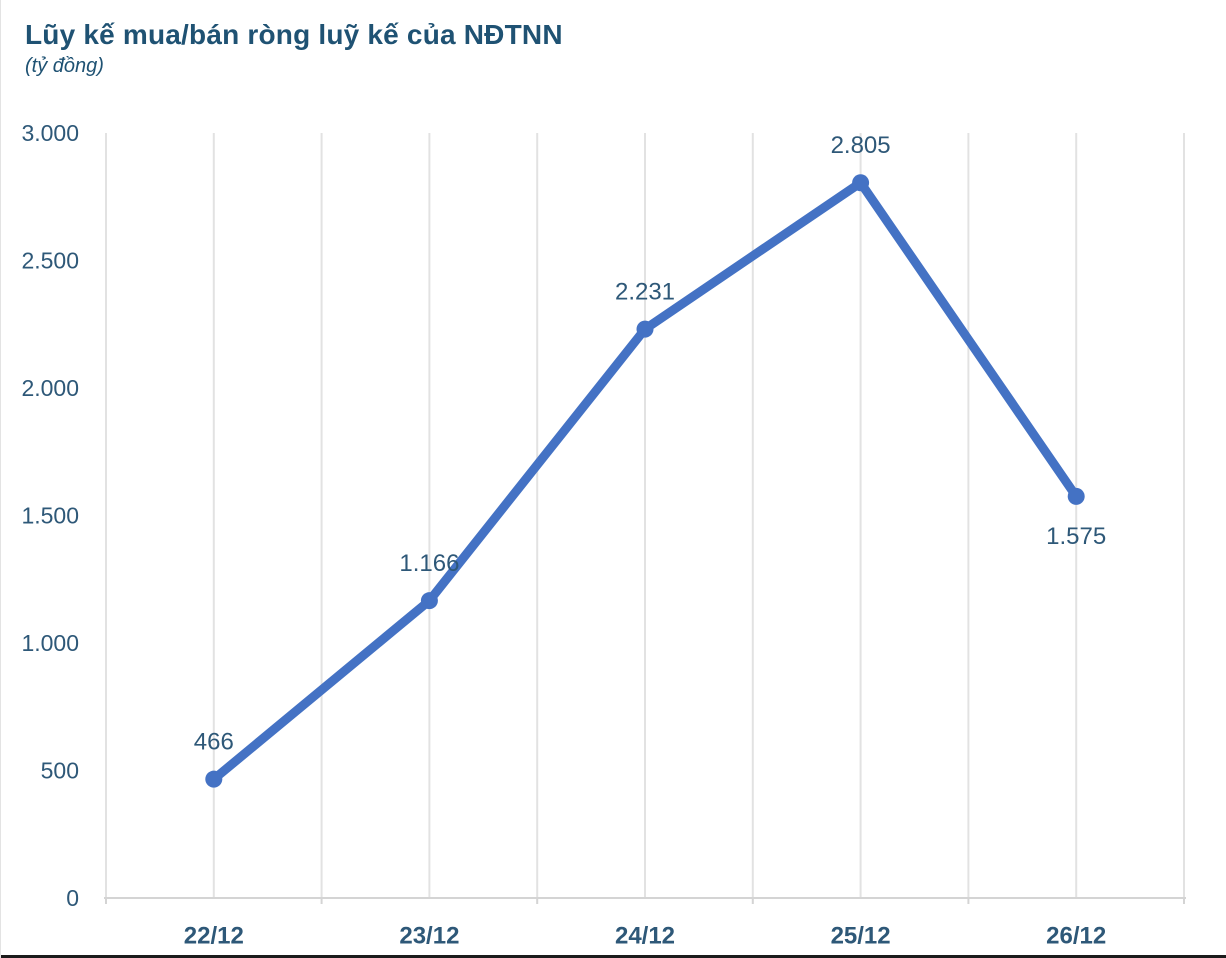 The width and height of the screenshot is (1226, 958). Describe the element at coordinates (50, 643) in the screenshot. I see `y-axis-label: 1.000` at that location.